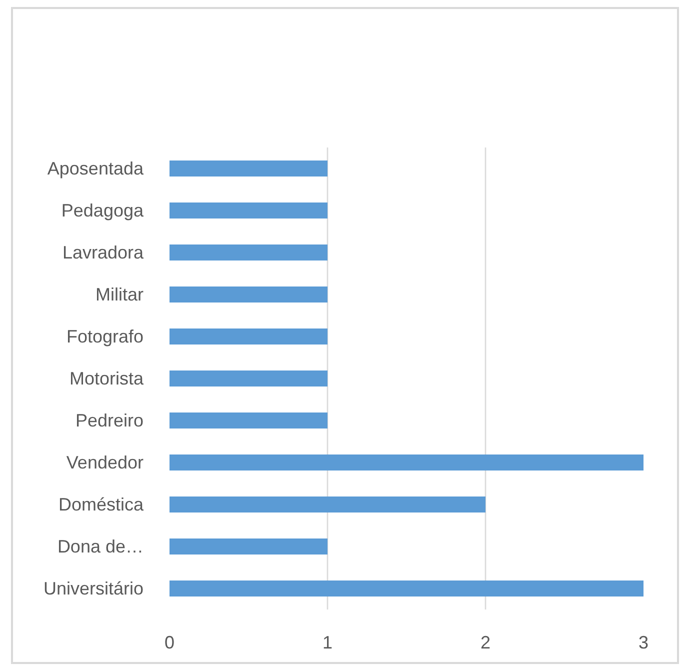 This screenshot has width=685, height=669. Describe the element at coordinates (103, 252) in the screenshot. I see `y-tick-label: Lavradora` at that location.